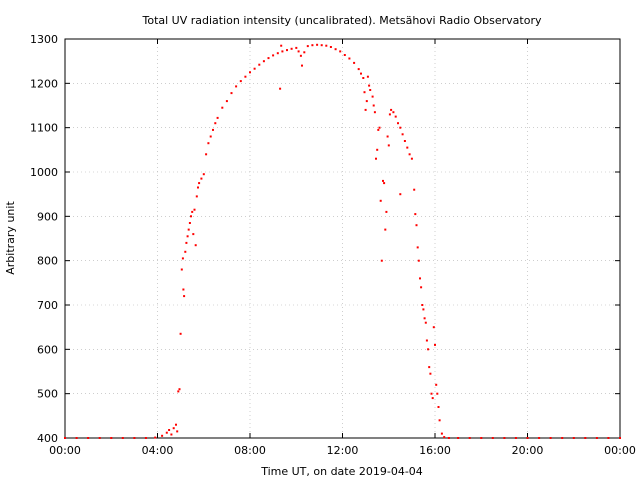 This screenshot has height=480, width=640. What do you see at coordinates (44, 172) in the screenshot?
I see `y-tick-label: 1000` at bounding box center [44, 172].